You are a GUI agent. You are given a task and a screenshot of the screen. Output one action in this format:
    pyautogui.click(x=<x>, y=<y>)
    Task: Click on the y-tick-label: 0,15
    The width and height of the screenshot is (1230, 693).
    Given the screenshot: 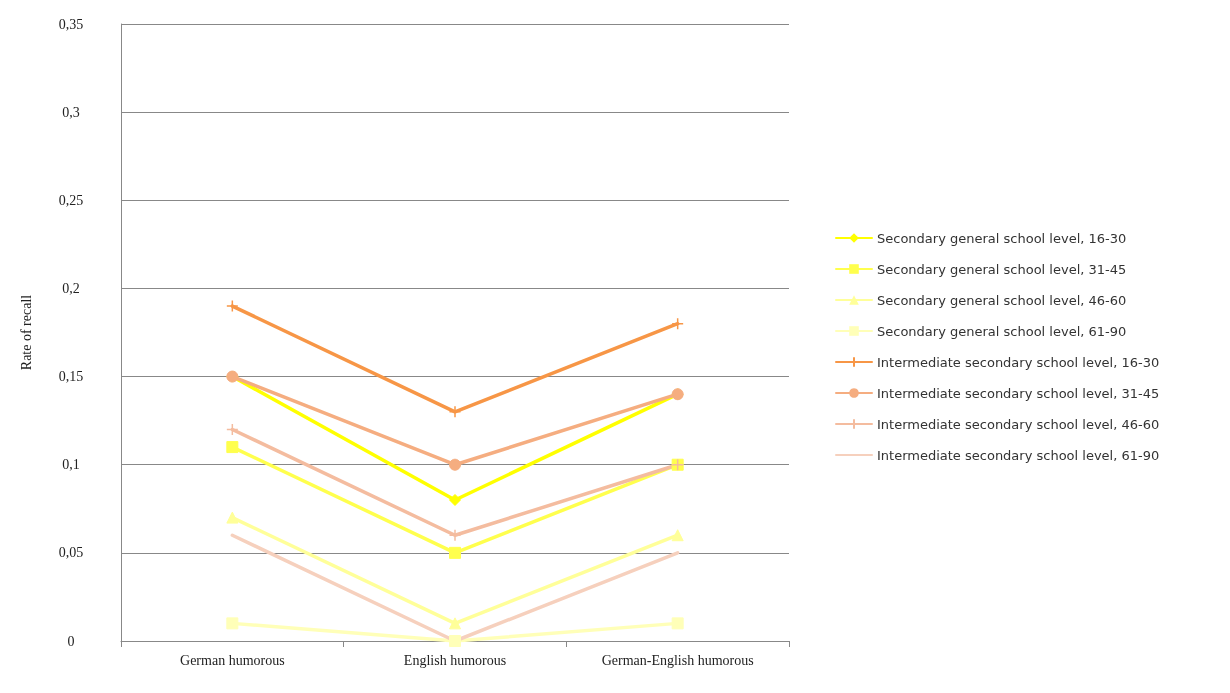 What is the action you would take?
    pyautogui.click(x=71, y=377)
    